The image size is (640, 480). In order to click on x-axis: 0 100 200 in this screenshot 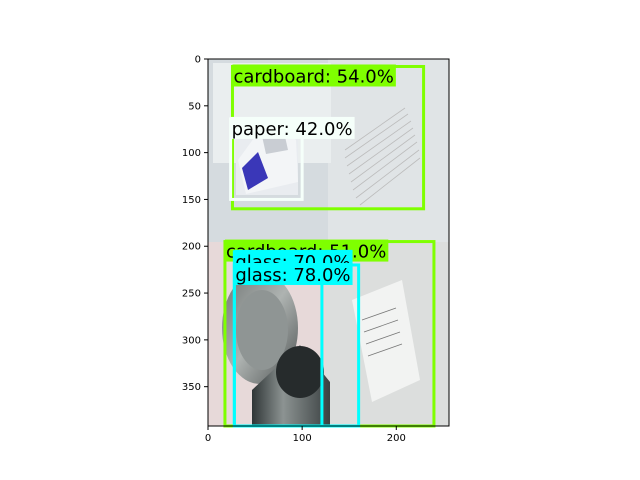, I will do `click(305, 435)`.